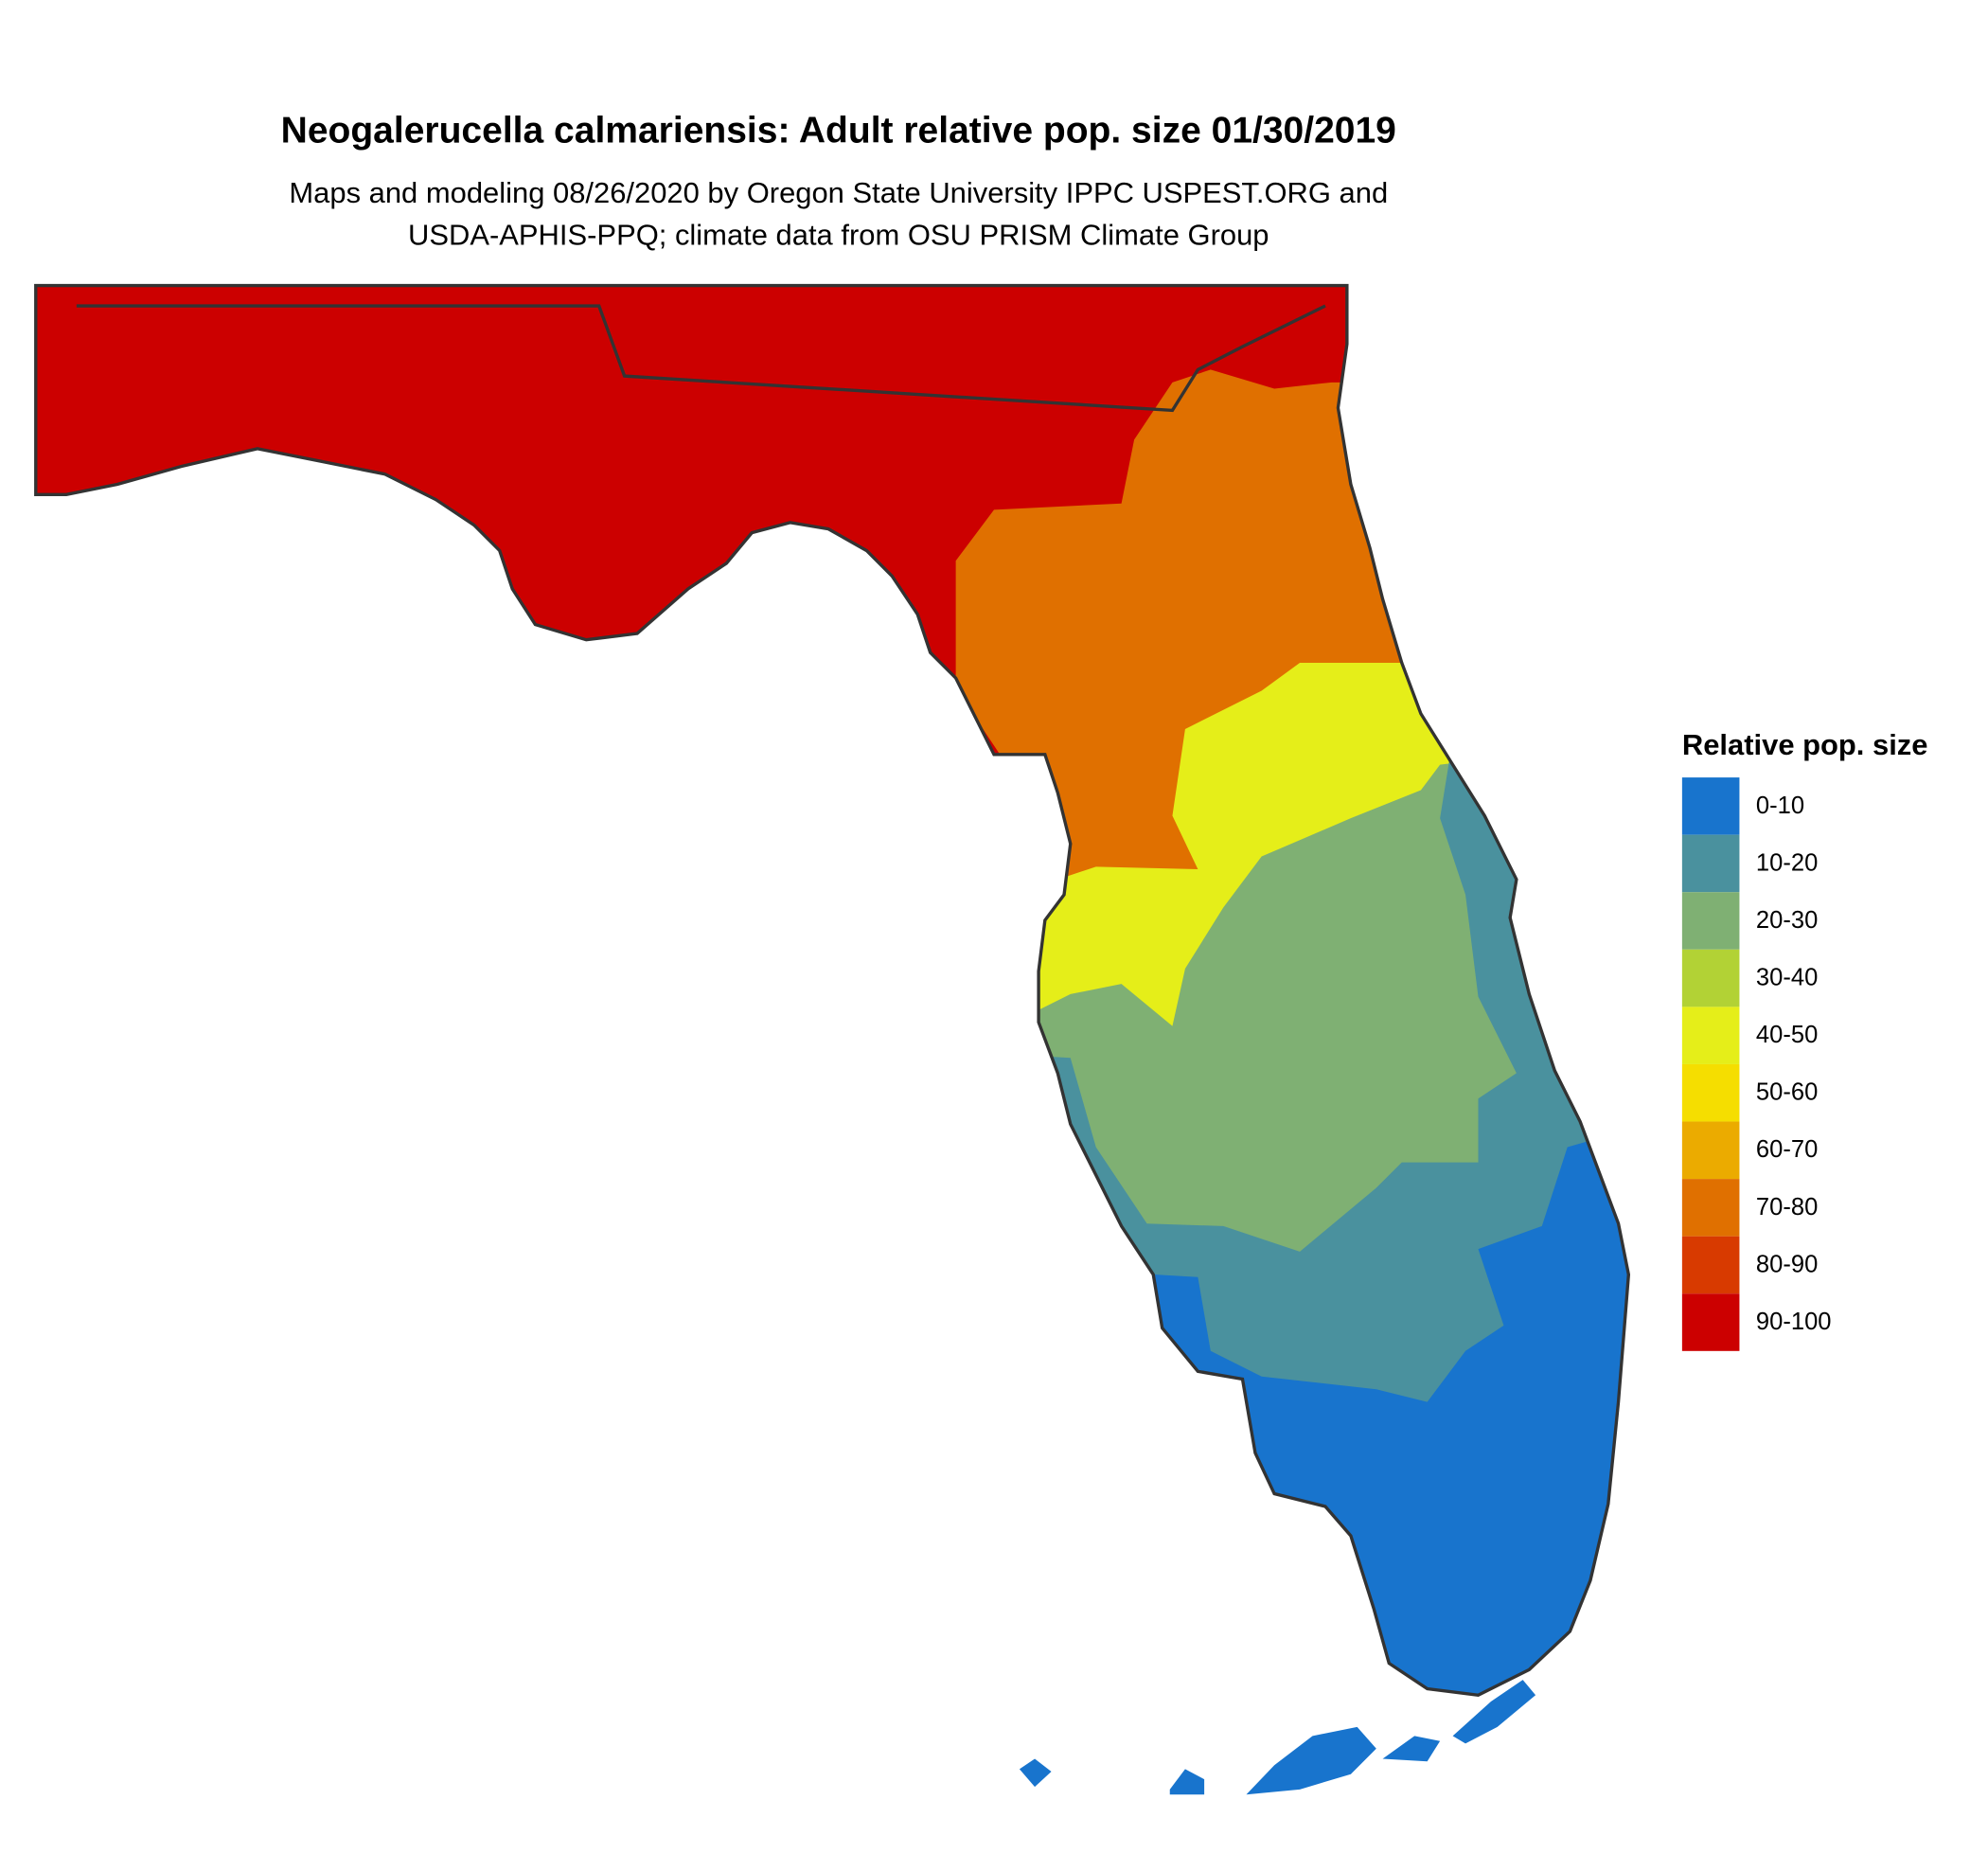  I want to click on legend-label: 0-10, so click(1780, 806).